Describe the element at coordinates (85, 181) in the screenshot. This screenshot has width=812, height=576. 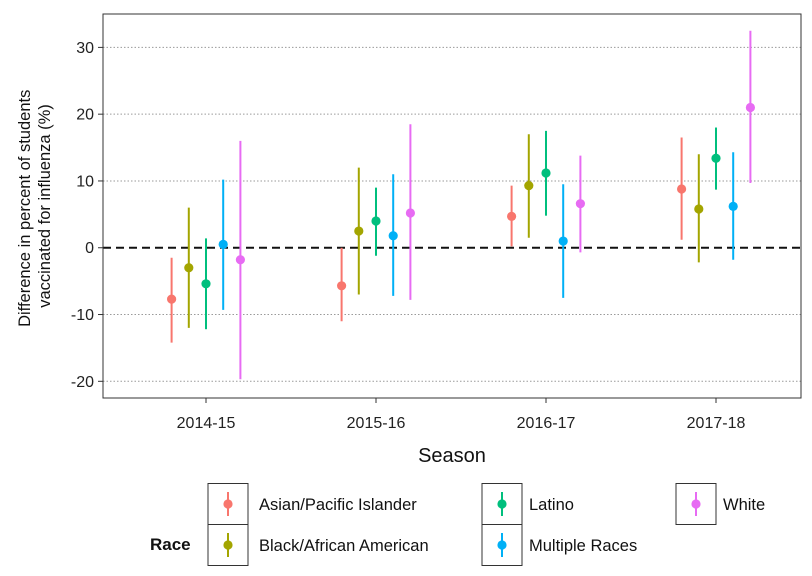
I see `y-tick-label: 10` at that location.